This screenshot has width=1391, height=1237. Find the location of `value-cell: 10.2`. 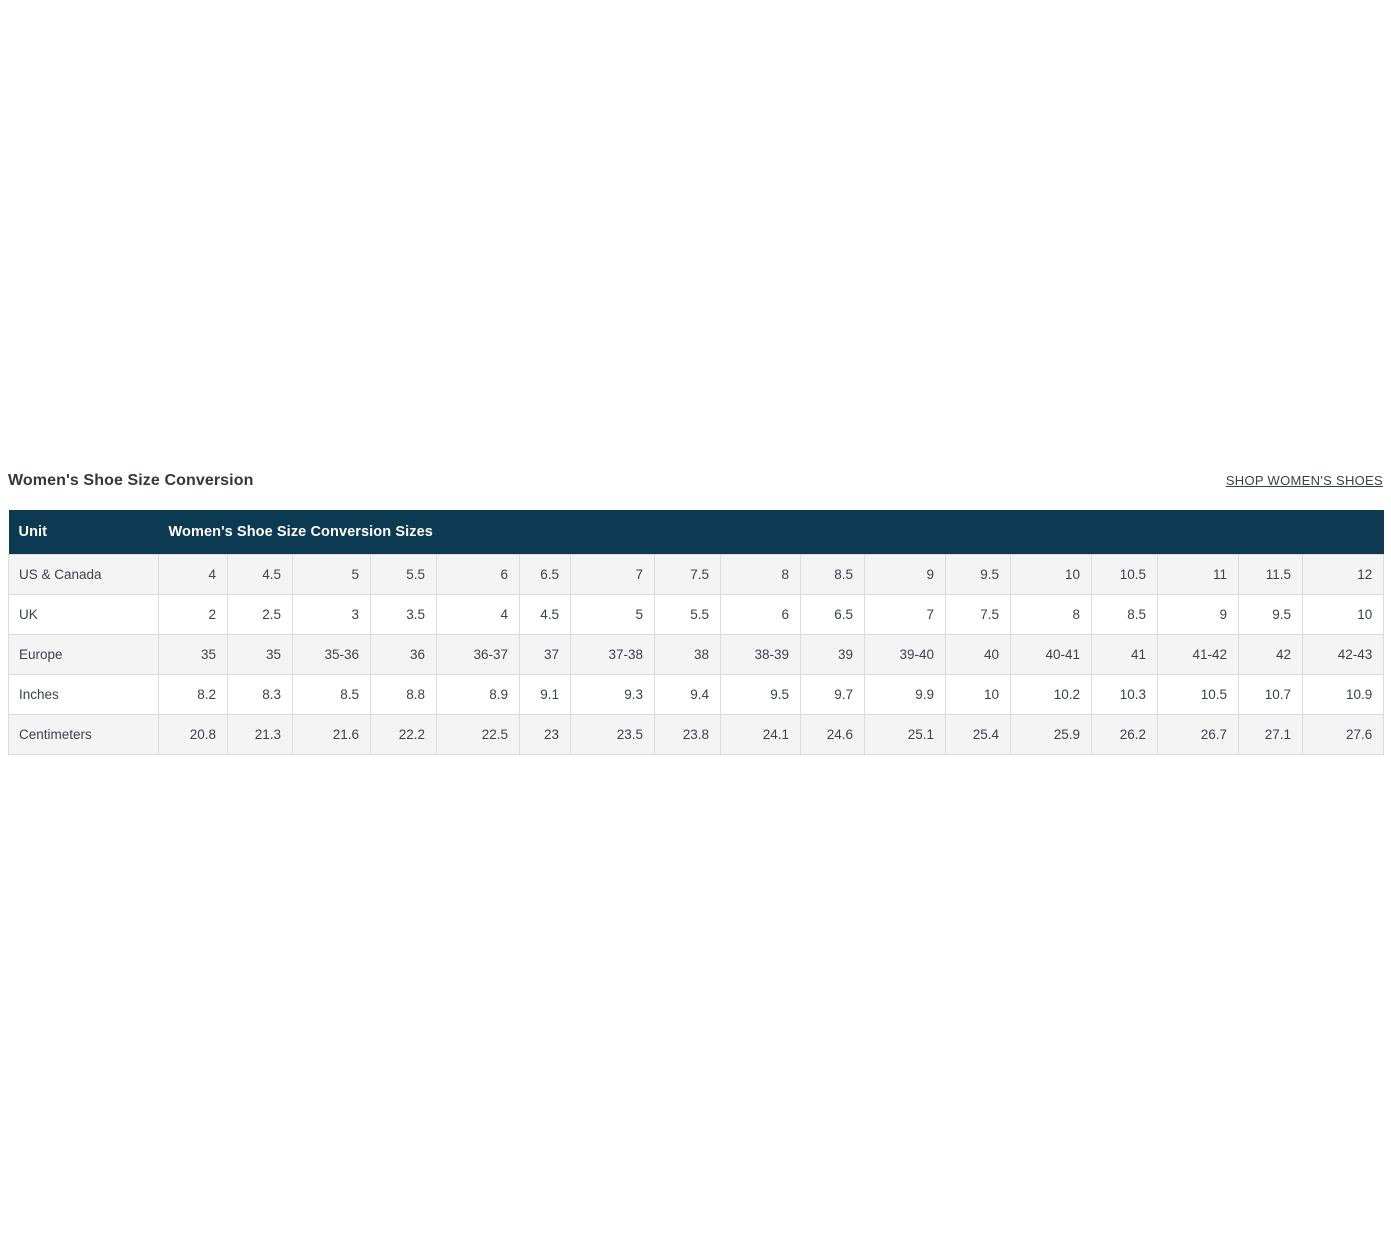

value-cell: 10.2 is located at coordinates (1051, 694).